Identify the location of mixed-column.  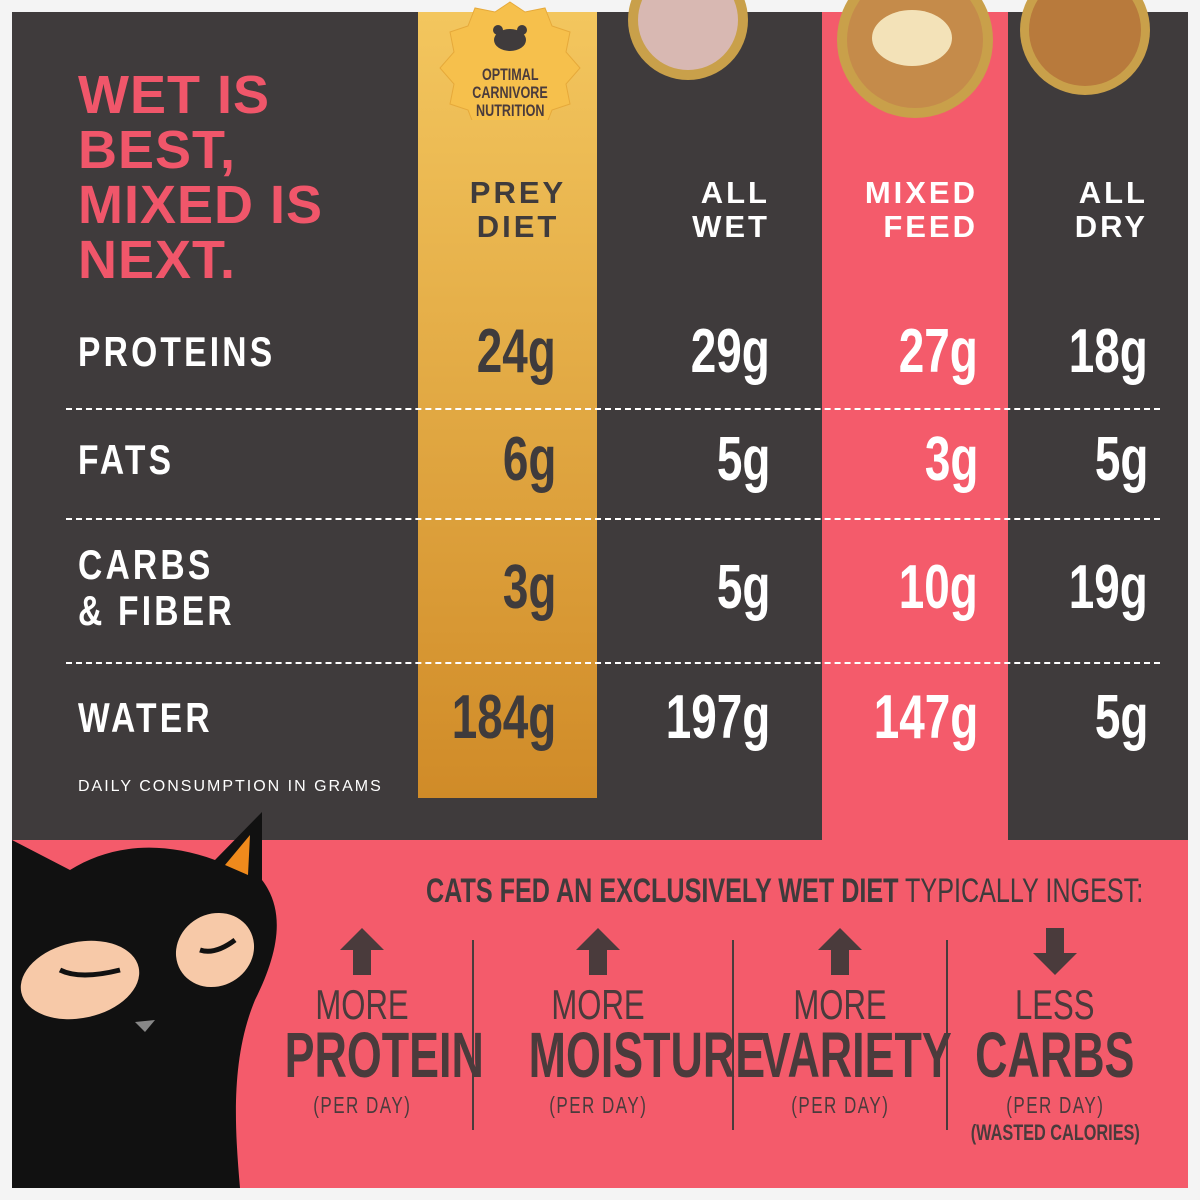
(915, 426).